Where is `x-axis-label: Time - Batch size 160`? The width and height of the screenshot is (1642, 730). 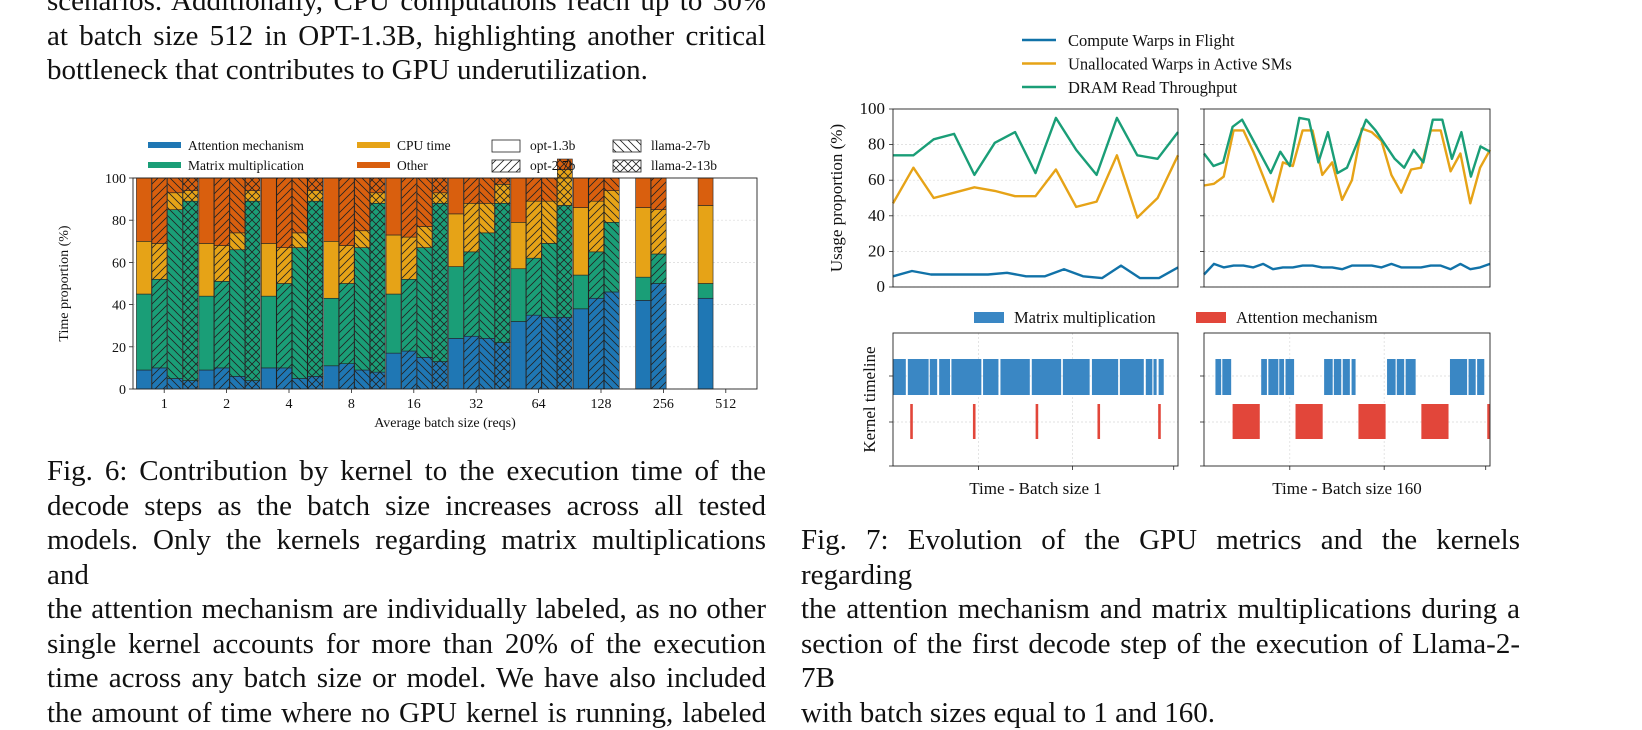
x-axis-label: Time - Batch size 160 is located at coordinates (1347, 488).